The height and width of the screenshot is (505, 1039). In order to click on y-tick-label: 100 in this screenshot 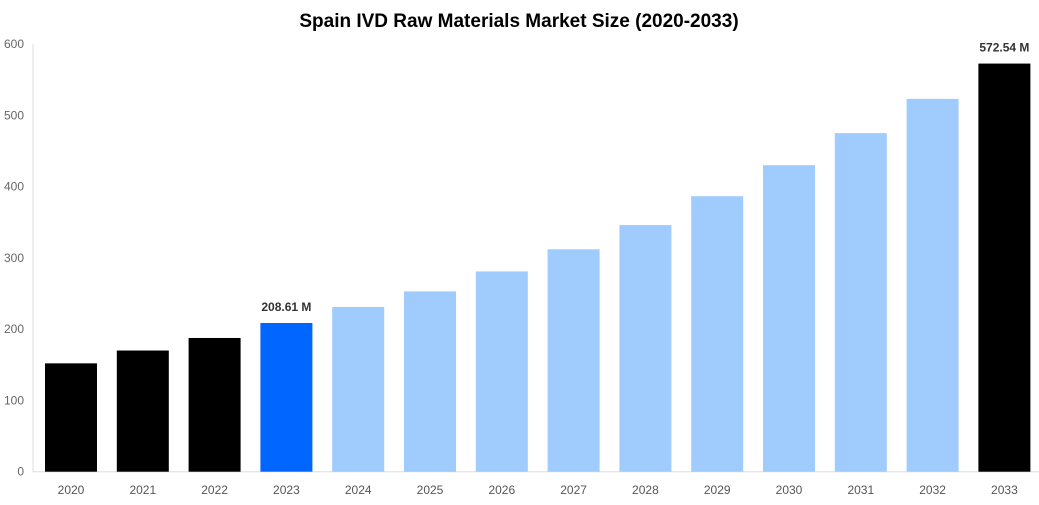, I will do `click(14, 400)`.